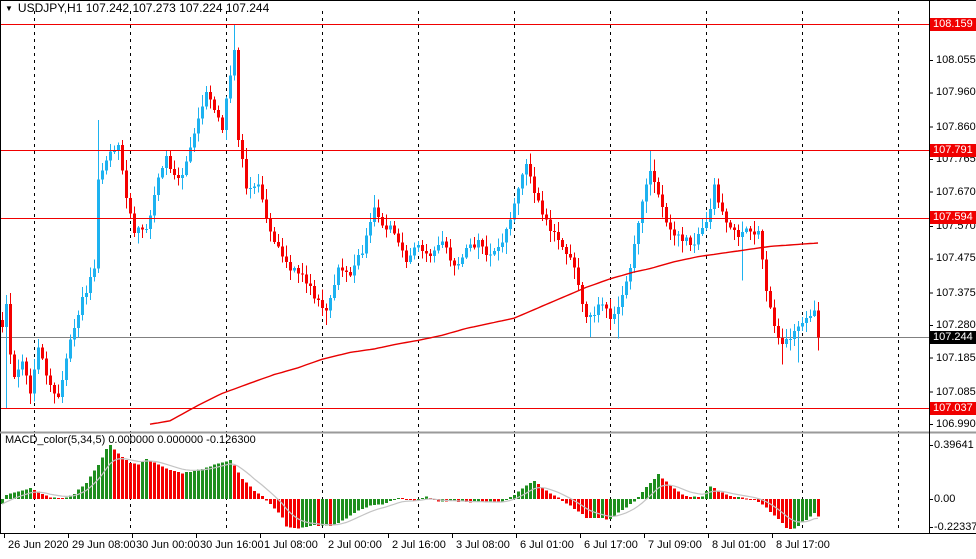 The width and height of the screenshot is (976, 559). What do you see at coordinates (956, 293) in the screenshot?
I see `price-tick-label: 107.375` at bounding box center [956, 293].